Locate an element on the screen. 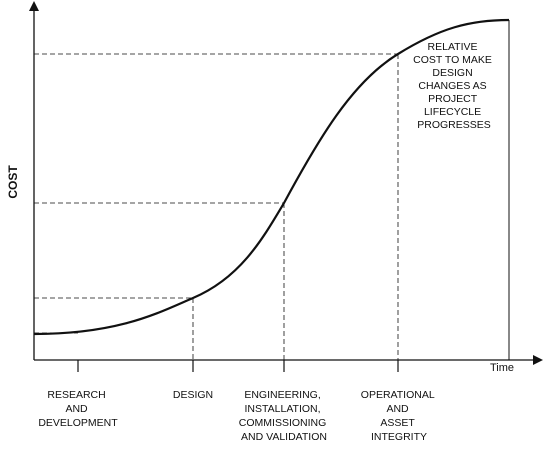 The image size is (543, 453). annotation-line: LIFECYCLE is located at coordinates (452, 112).